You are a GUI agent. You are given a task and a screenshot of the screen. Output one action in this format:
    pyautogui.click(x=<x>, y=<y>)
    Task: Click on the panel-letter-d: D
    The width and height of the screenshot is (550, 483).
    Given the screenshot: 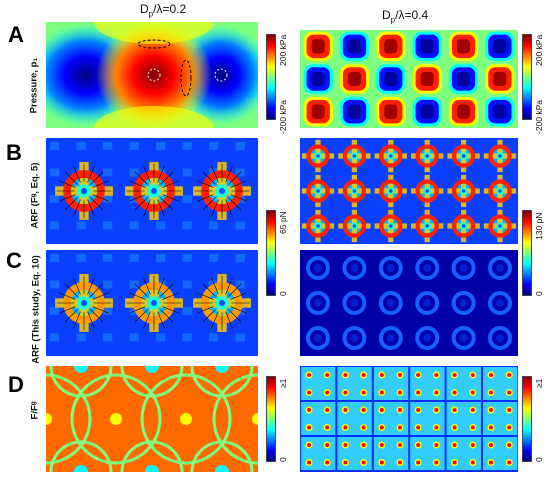 What is the action you would take?
    pyautogui.click(x=16, y=384)
    